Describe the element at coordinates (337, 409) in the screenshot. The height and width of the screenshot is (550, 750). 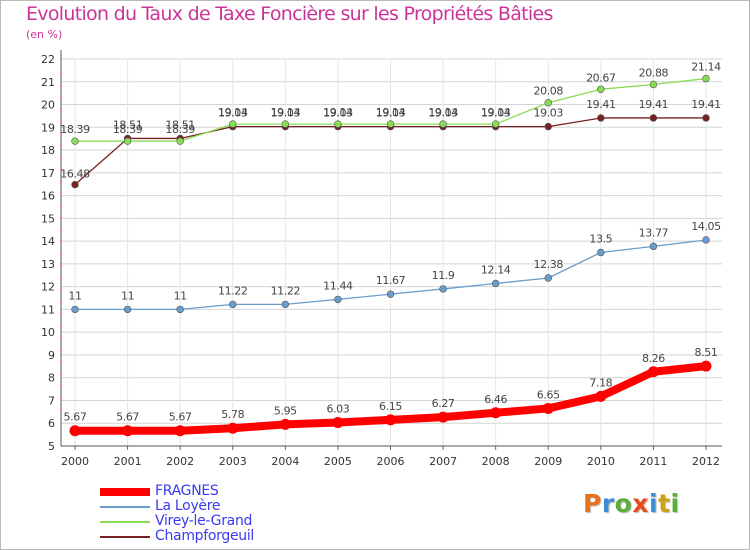
I see `data-label-fragnes: 6.03` at that location.